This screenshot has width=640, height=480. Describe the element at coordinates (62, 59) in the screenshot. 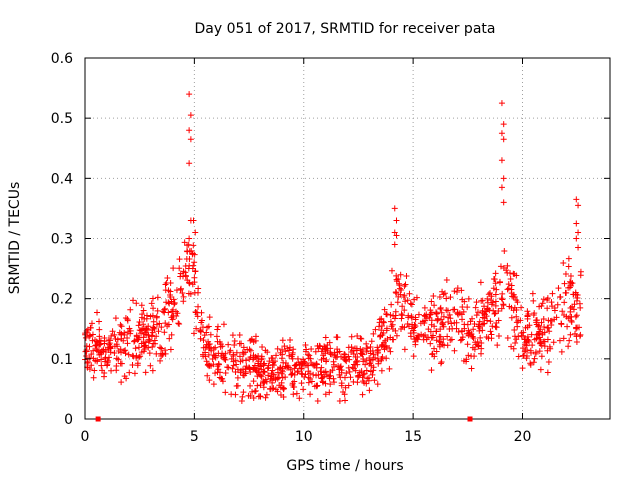

I see `y-tick-label: 0.6` at that location.